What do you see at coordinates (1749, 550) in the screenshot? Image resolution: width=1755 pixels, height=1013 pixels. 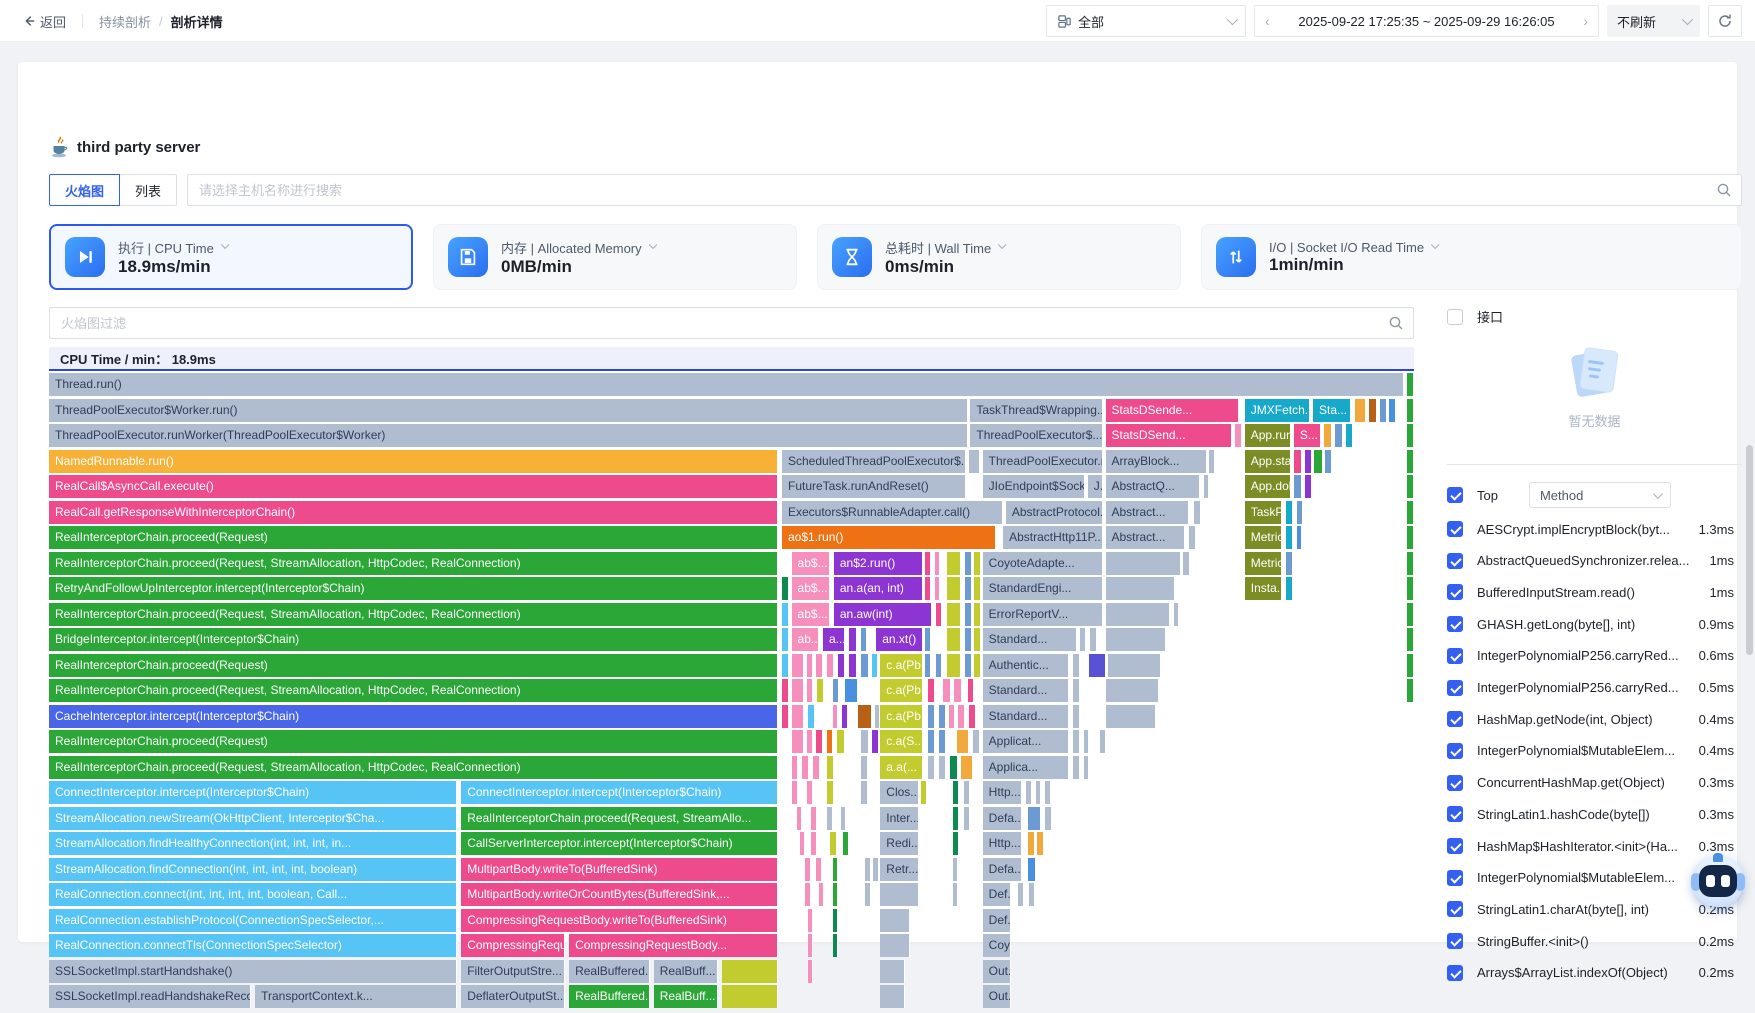 I see `page-scrollbar-thumb` at bounding box center [1749, 550].